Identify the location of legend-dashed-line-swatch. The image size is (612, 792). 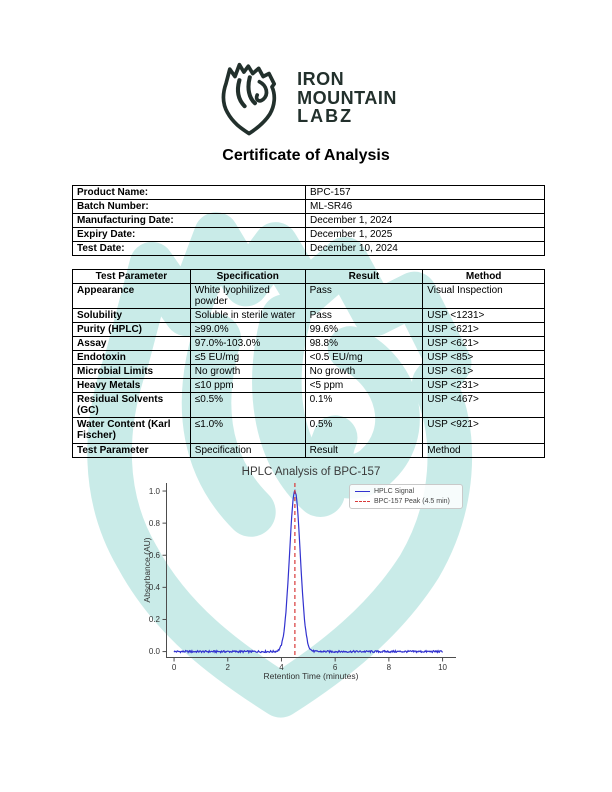
(362, 501).